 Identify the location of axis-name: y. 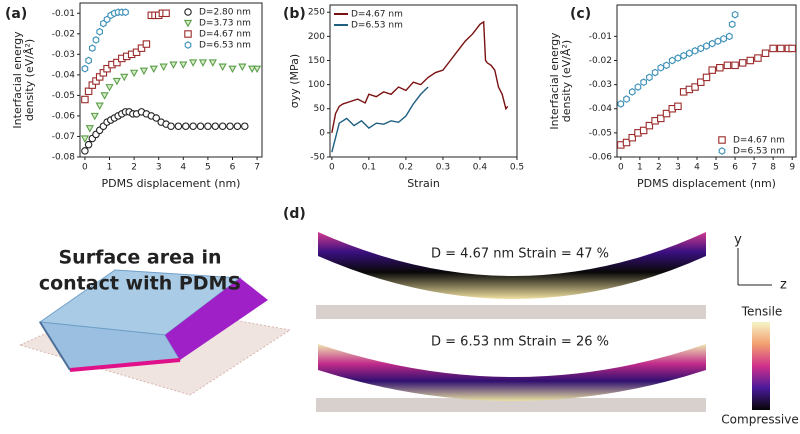
(738, 240).